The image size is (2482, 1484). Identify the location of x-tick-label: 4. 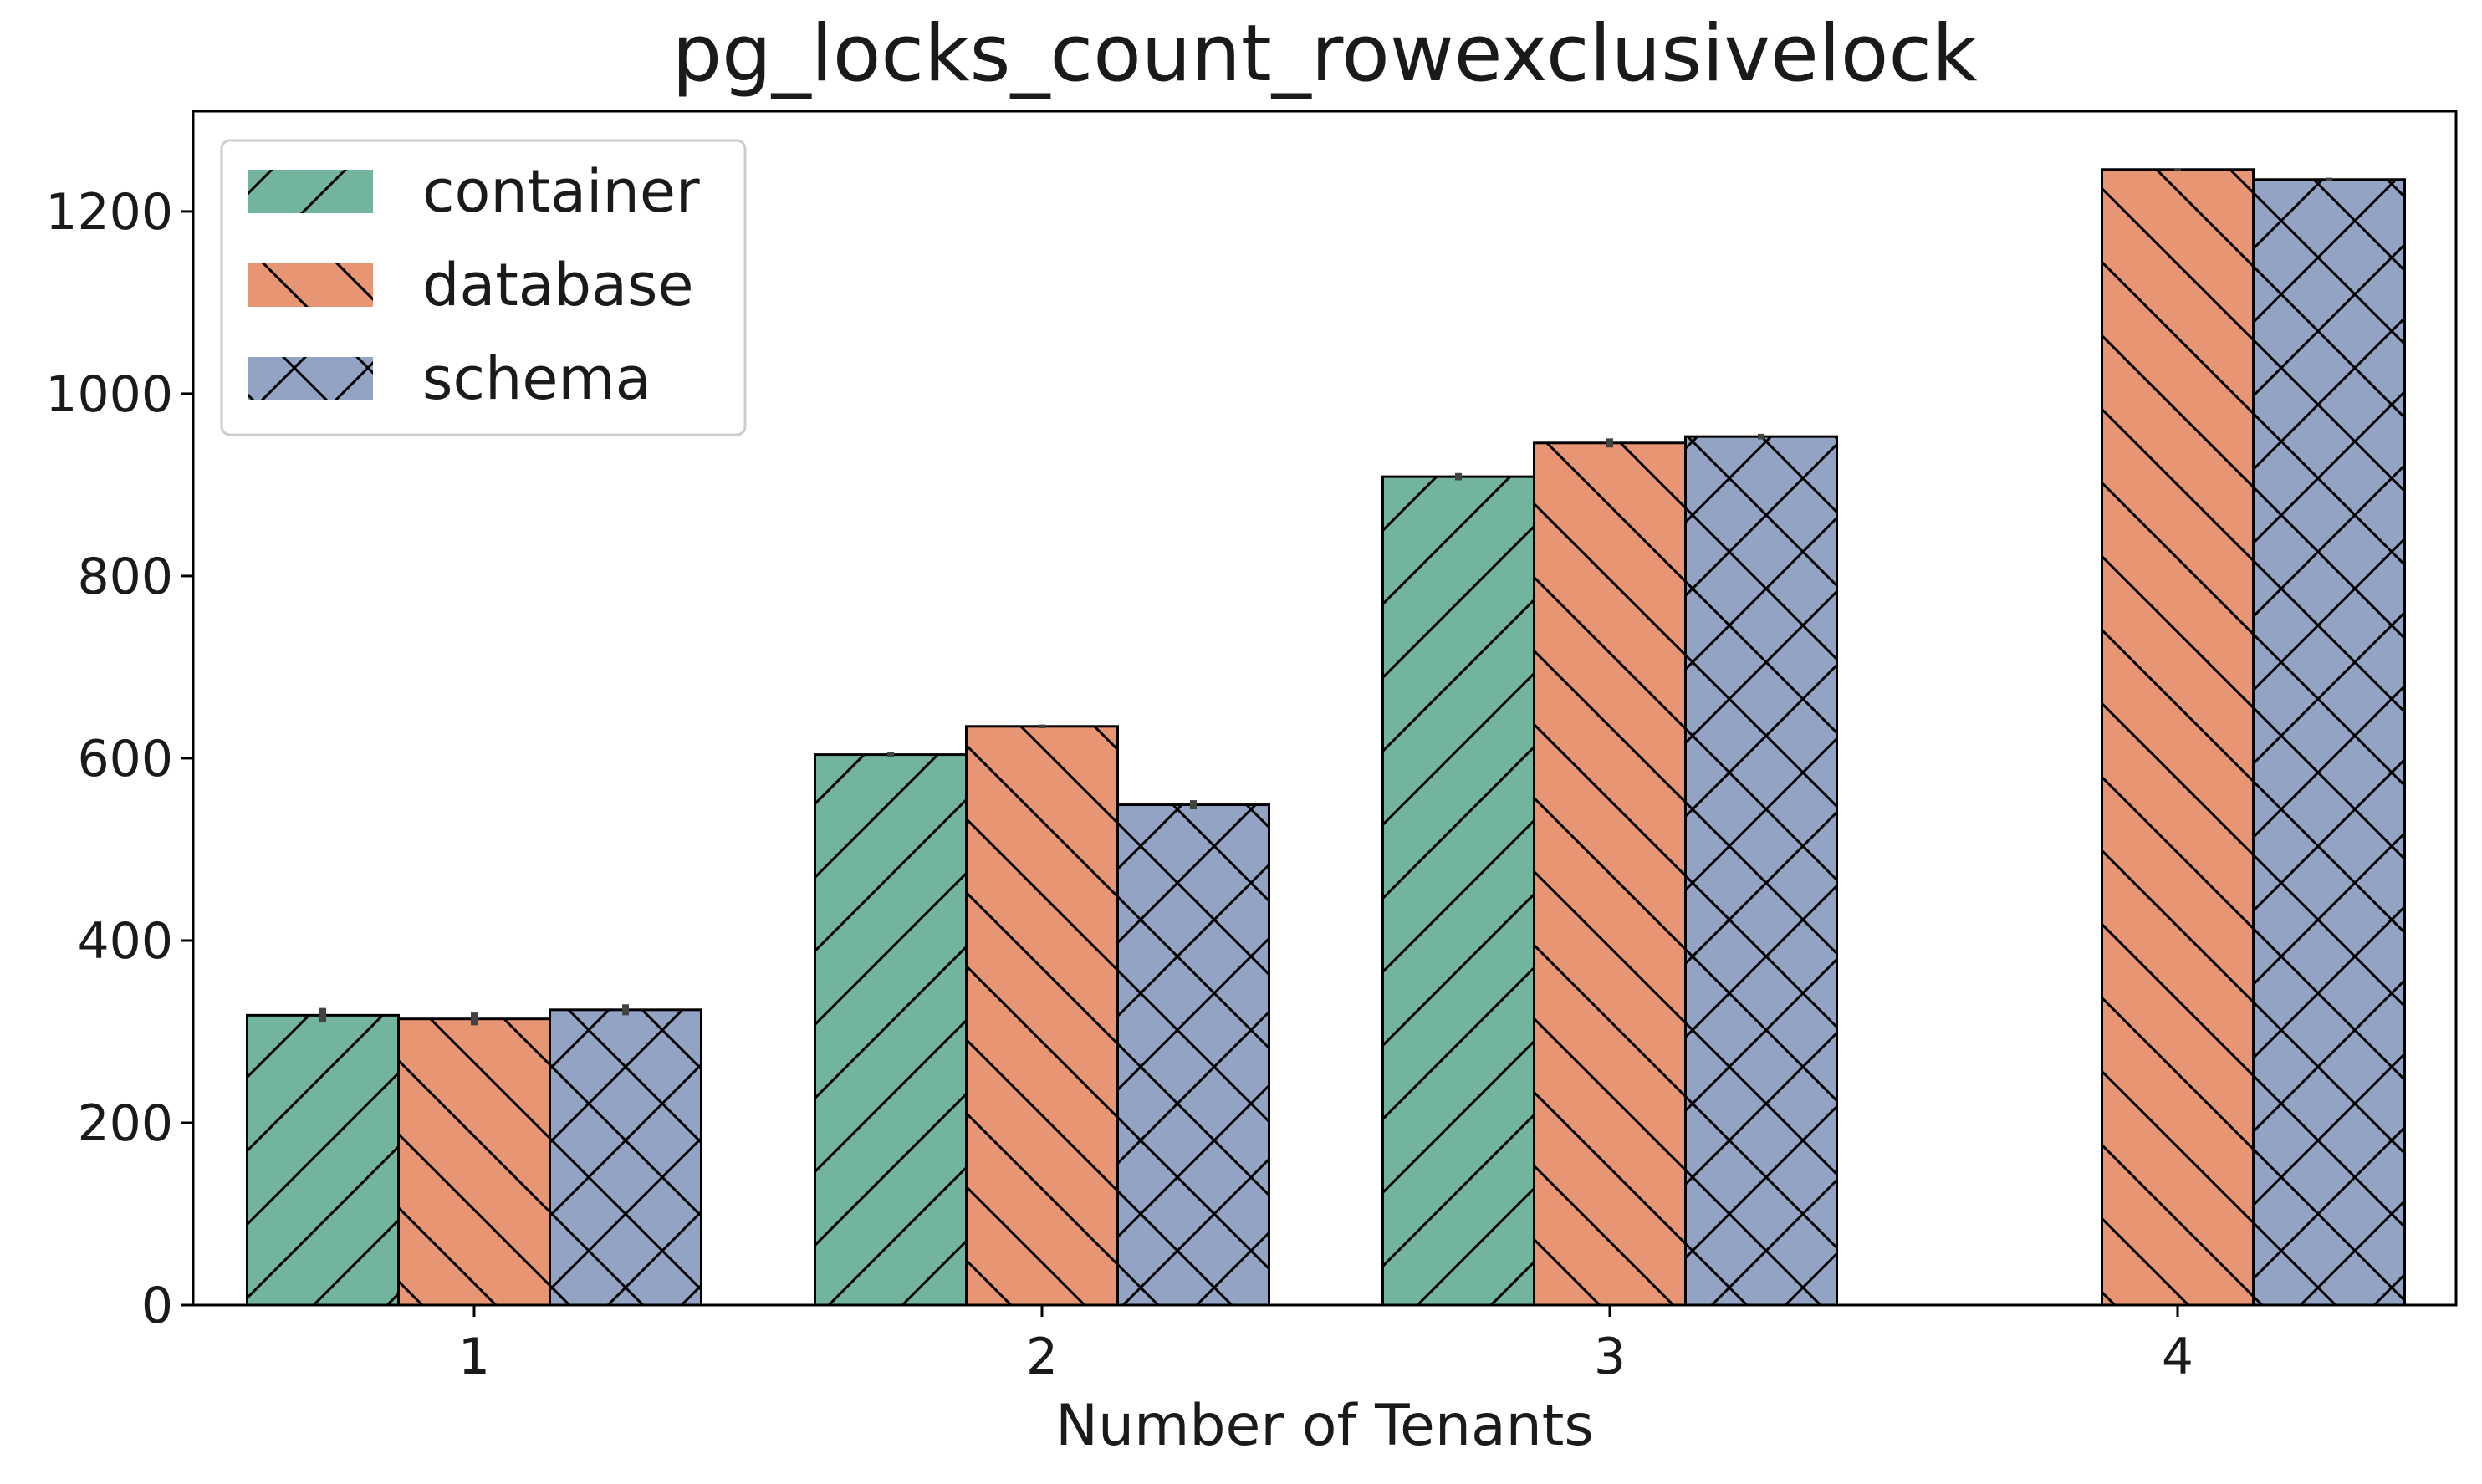
(2177, 1357).